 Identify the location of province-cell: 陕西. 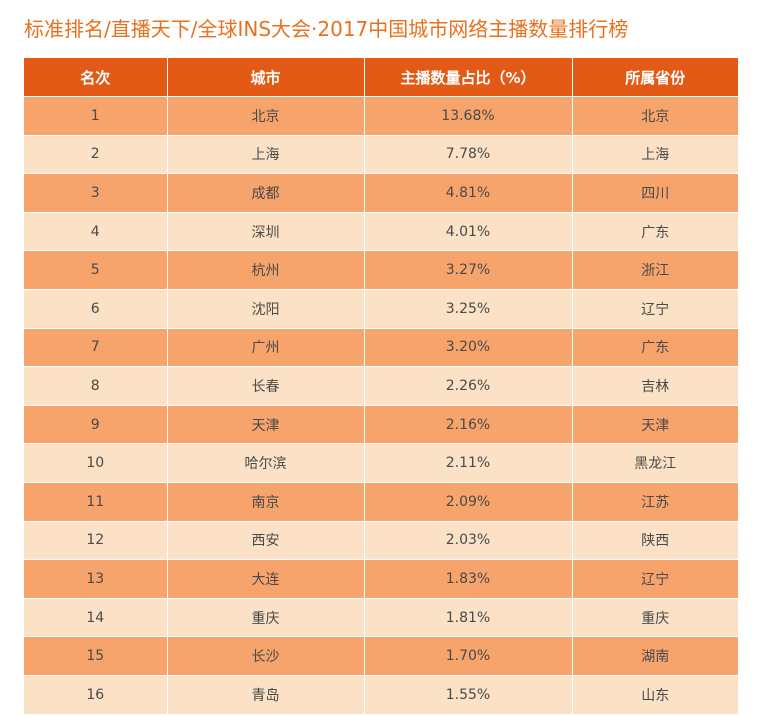
(655, 540).